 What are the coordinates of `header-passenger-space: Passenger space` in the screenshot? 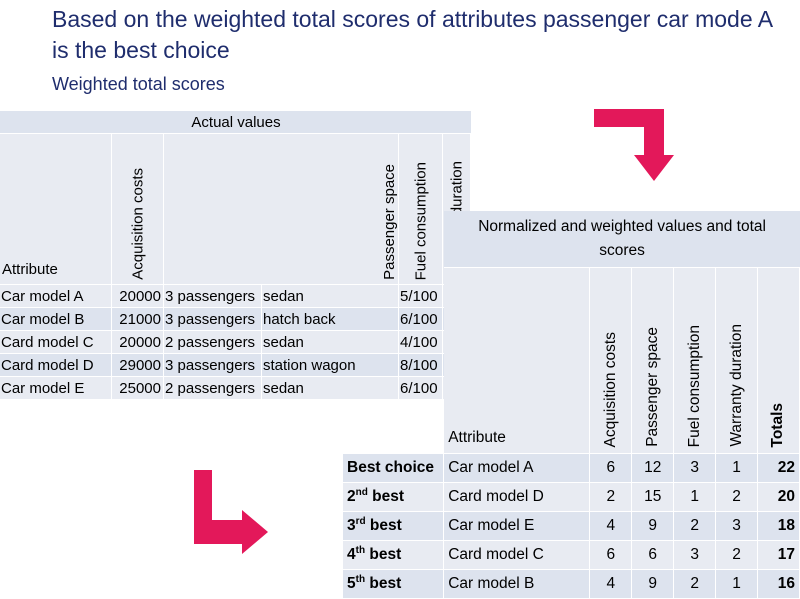 It's located at (281, 209).